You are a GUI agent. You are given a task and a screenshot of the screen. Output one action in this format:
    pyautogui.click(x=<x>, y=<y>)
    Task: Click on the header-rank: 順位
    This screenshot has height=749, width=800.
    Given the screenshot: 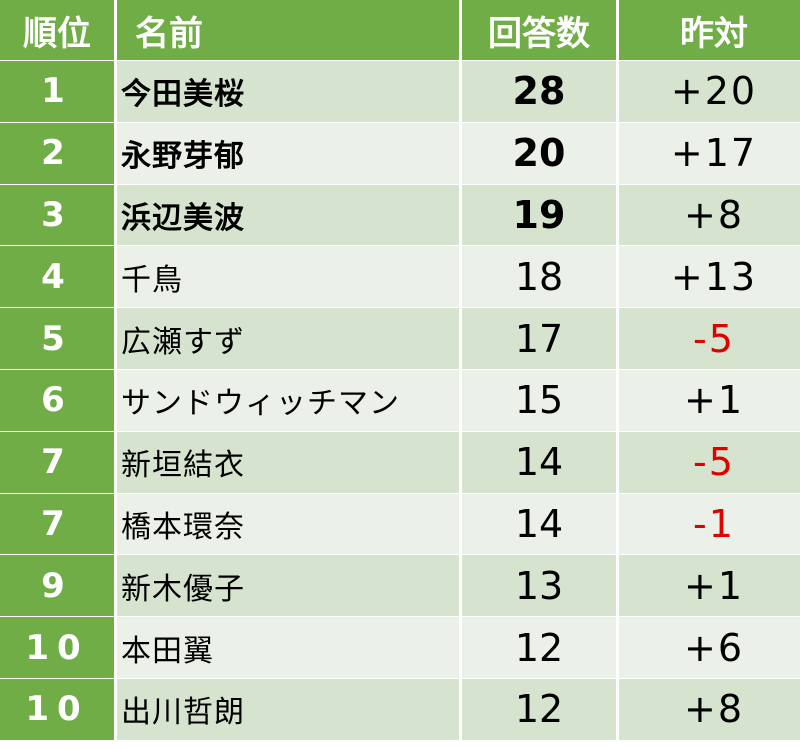 What is the action you would take?
    pyautogui.click(x=57, y=30)
    